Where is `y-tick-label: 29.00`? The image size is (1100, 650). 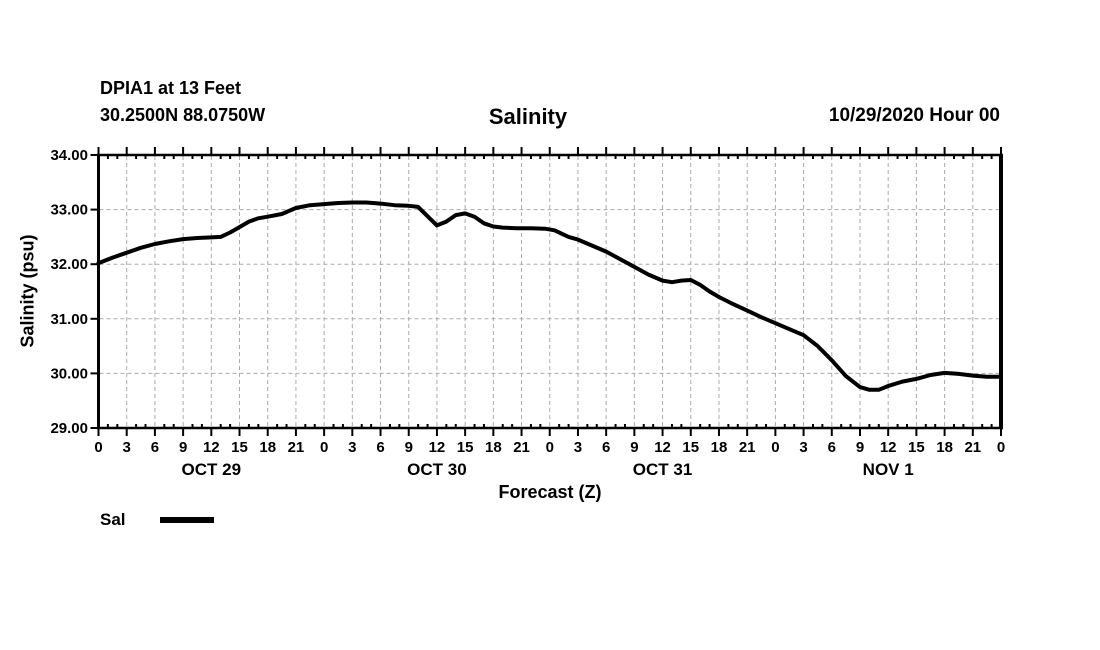 y-tick-label: 29.00 is located at coordinates (69, 428).